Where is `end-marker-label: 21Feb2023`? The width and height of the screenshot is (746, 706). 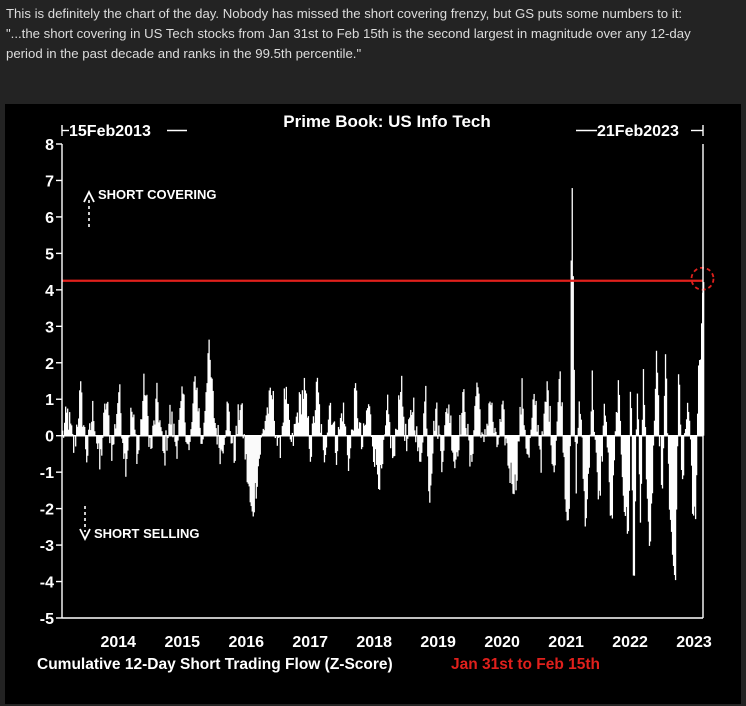 end-marker-label: 21Feb2023 is located at coordinates (638, 131).